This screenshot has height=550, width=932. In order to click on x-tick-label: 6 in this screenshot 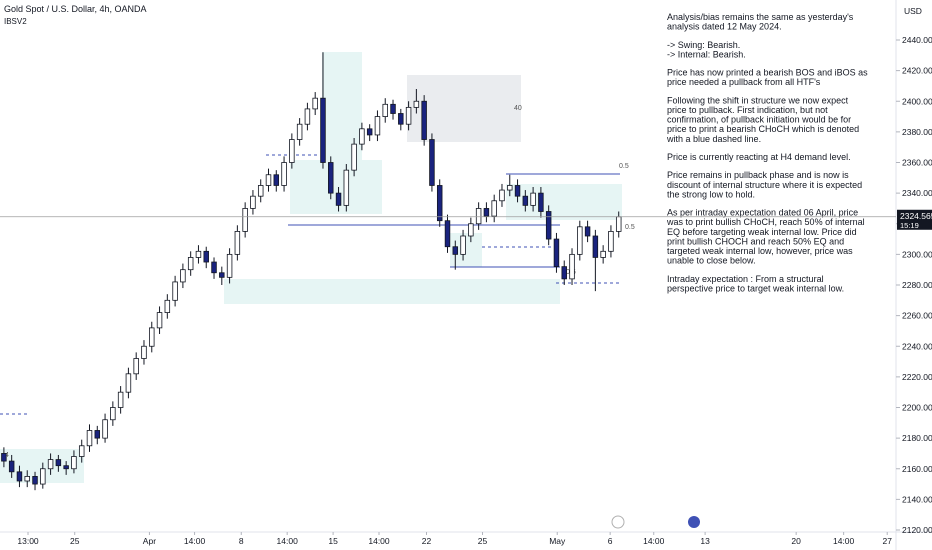, I will do `click(610, 541)`.